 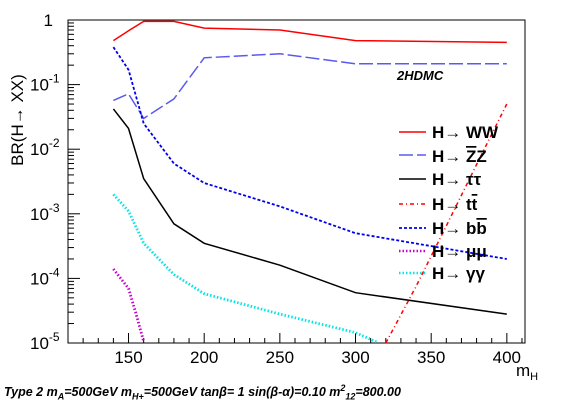 I want to click on legend-entry-ww: H→ WW, so click(x=449, y=132).